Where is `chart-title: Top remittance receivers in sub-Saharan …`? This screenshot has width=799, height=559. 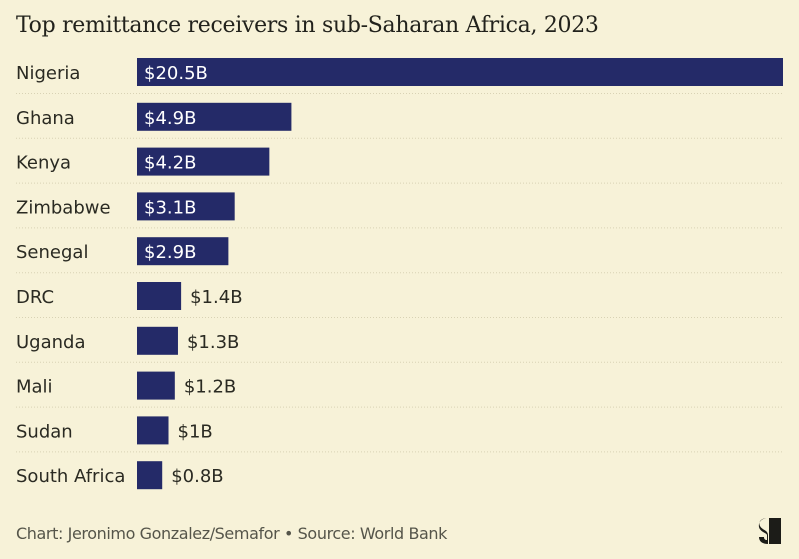 chart-title: Top remittance receivers in sub-Saharan … is located at coordinates (307, 25).